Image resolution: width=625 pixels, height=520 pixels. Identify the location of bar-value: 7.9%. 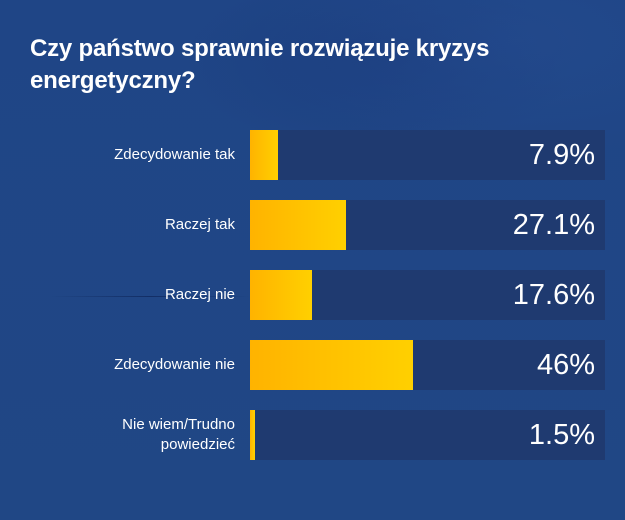
(561, 155).